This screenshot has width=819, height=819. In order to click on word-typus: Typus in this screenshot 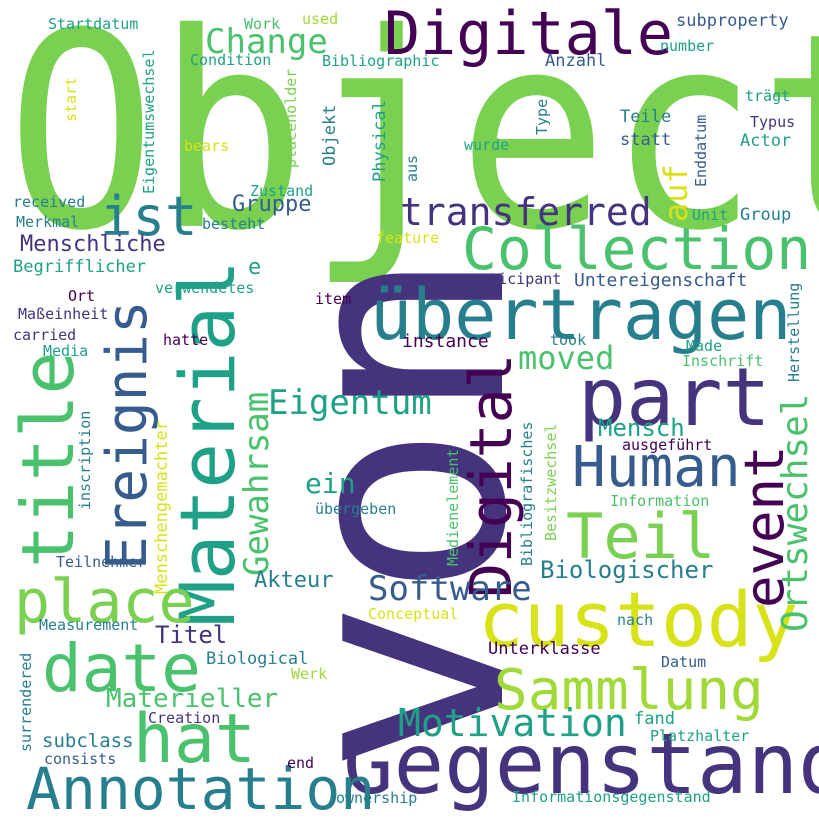, I will do `click(773, 122)`.